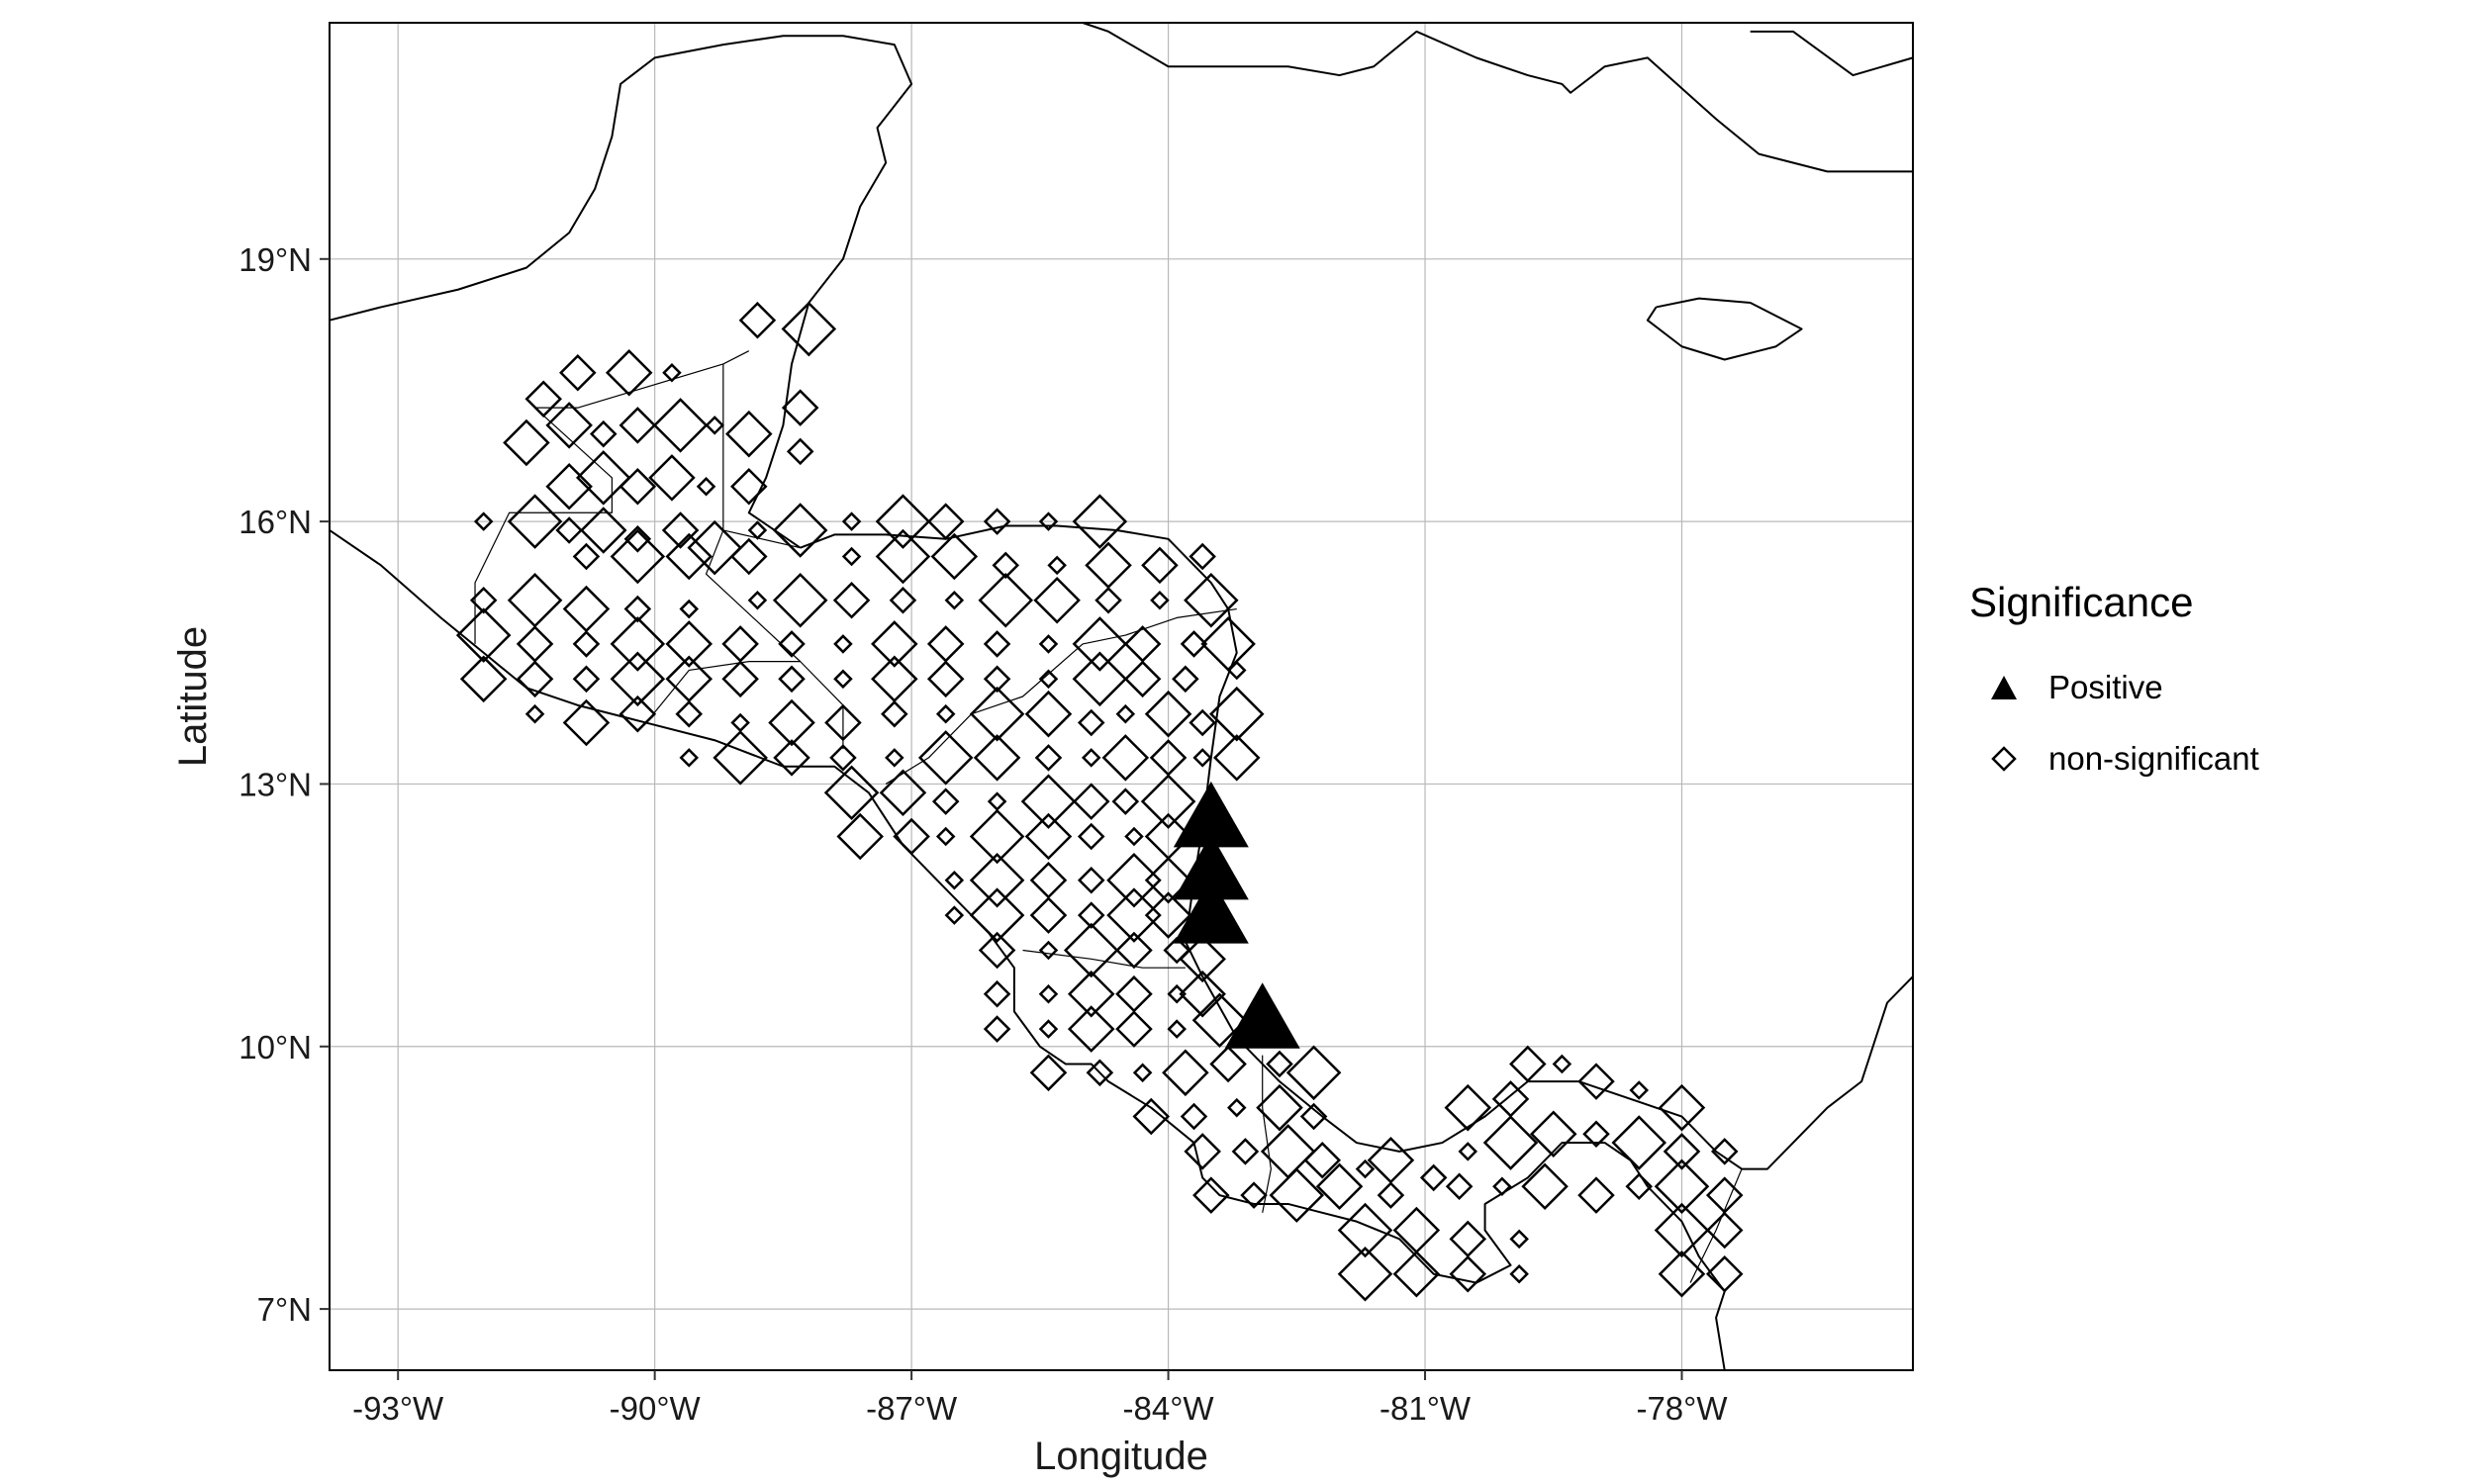 This screenshot has height=1484, width=2474. What do you see at coordinates (2105, 687) in the screenshot?
I see `legend-label: Positive` at bounding box center [2105, 687].